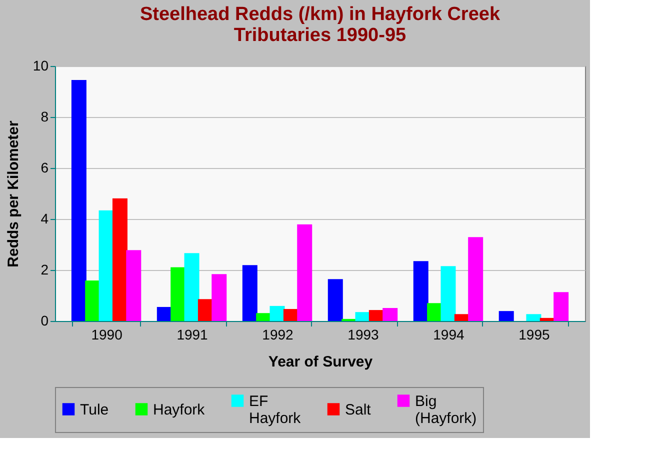 The image size is (660, 457). What do you see at coordinates (13, 194) in the screenshot?
I see `y-axis-title: Redds per Kilometer` at bounding box center [13, 194].